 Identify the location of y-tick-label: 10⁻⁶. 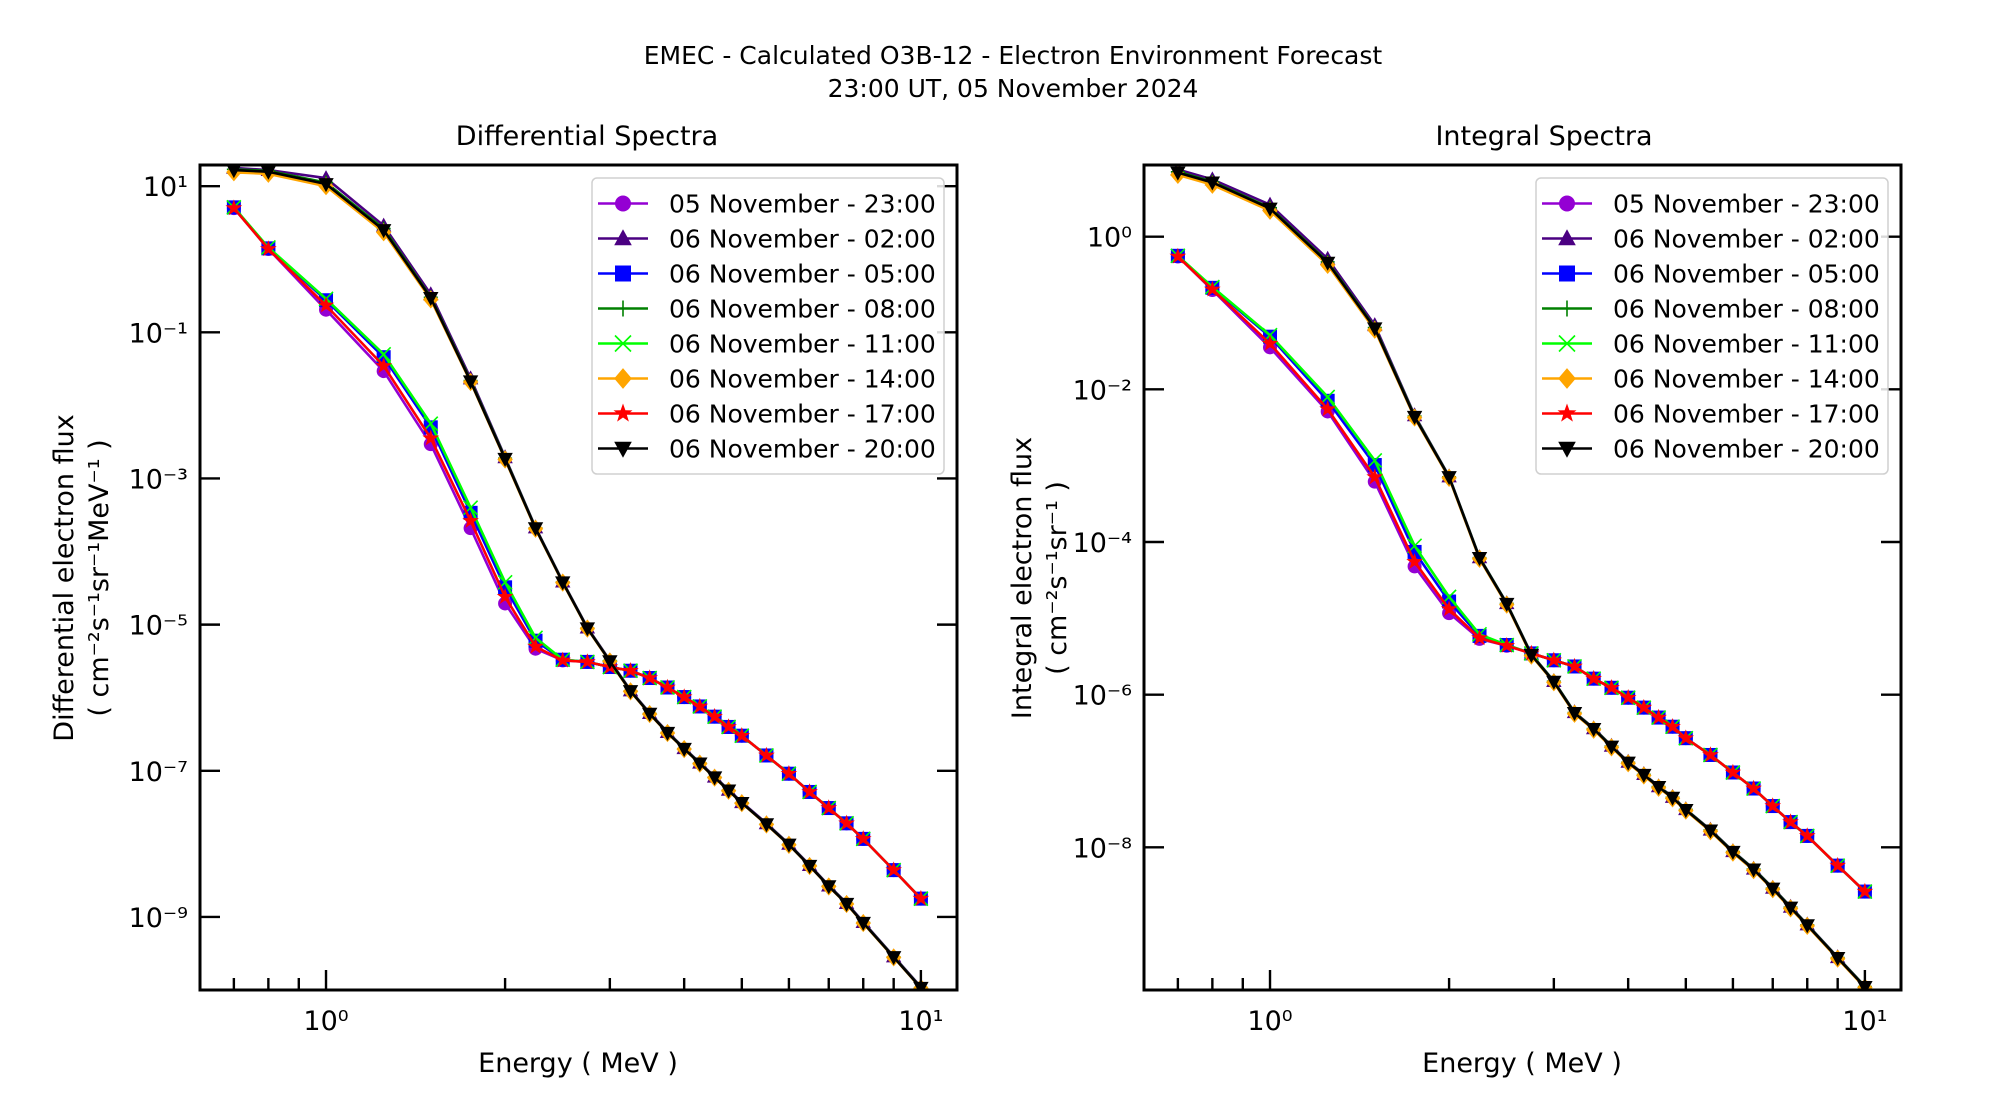
(1102, 696).